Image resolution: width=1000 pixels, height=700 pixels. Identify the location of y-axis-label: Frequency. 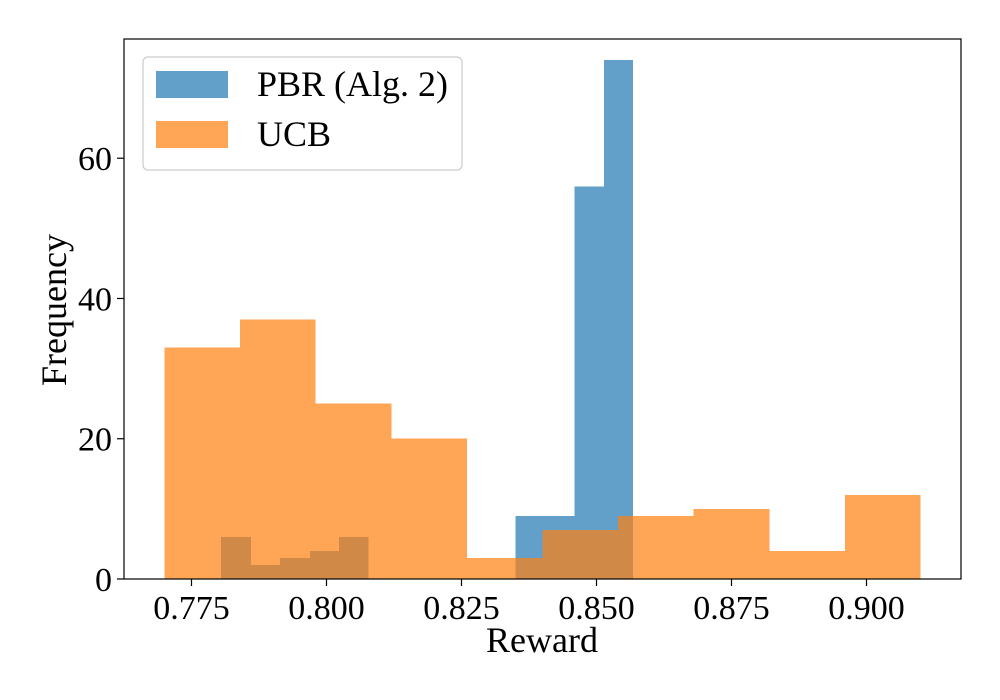
(54, 310).